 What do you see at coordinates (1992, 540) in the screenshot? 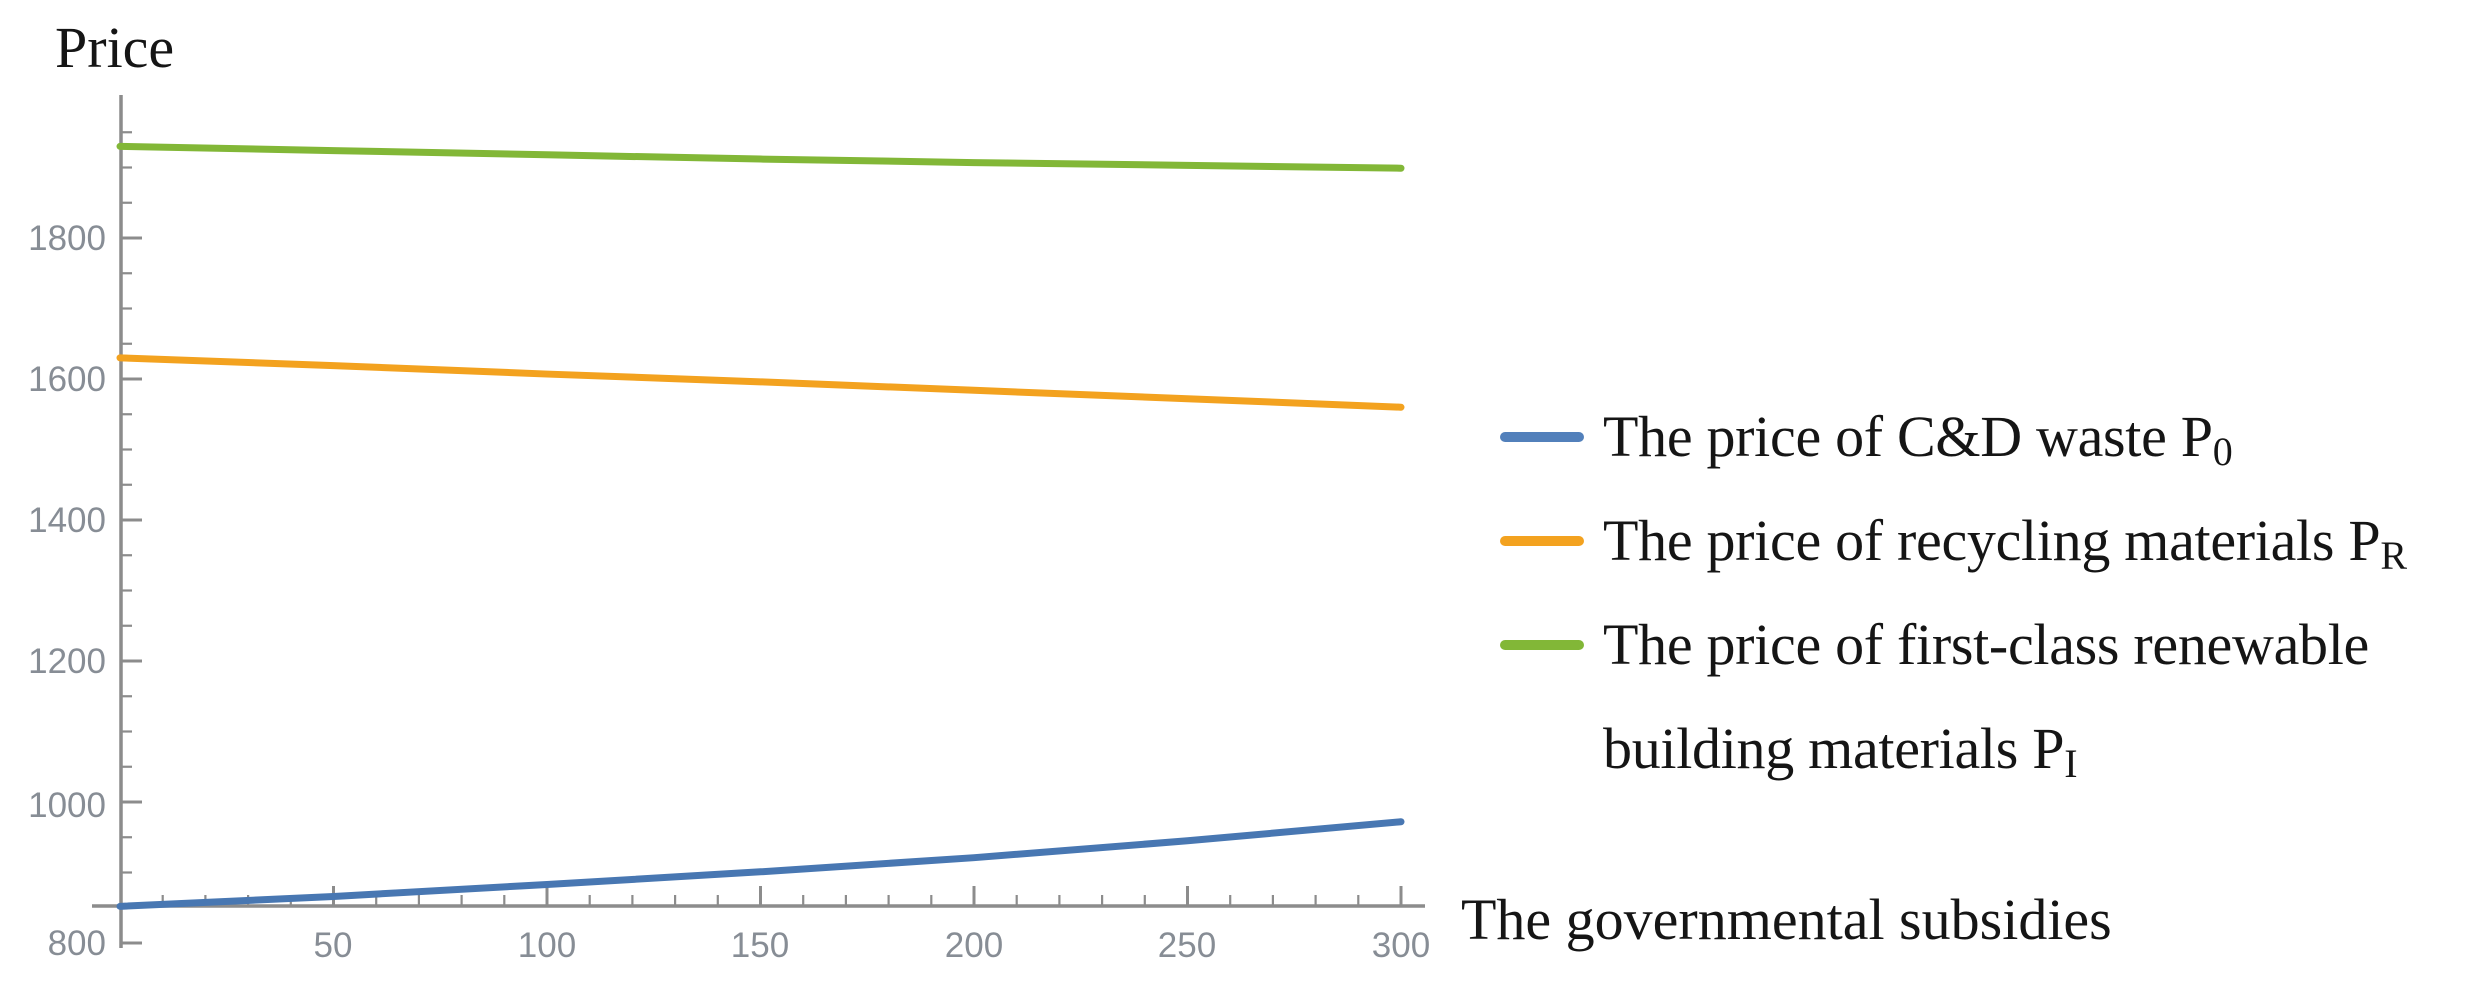
I see `legend-label-text: The price of recycling materials P` at bounding box center [1992, 540].